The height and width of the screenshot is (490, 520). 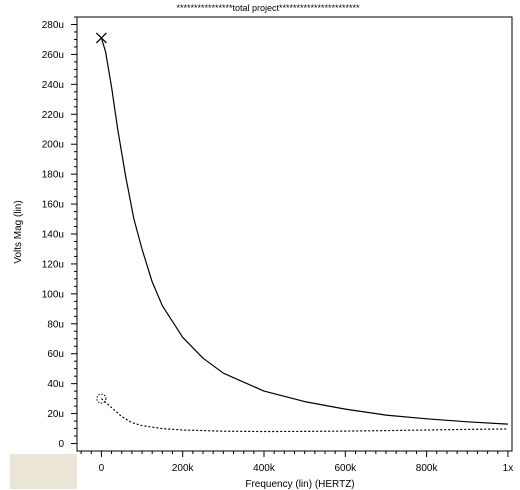 I want to click on y-tick-label: 160u, so click(x=53, y=205).